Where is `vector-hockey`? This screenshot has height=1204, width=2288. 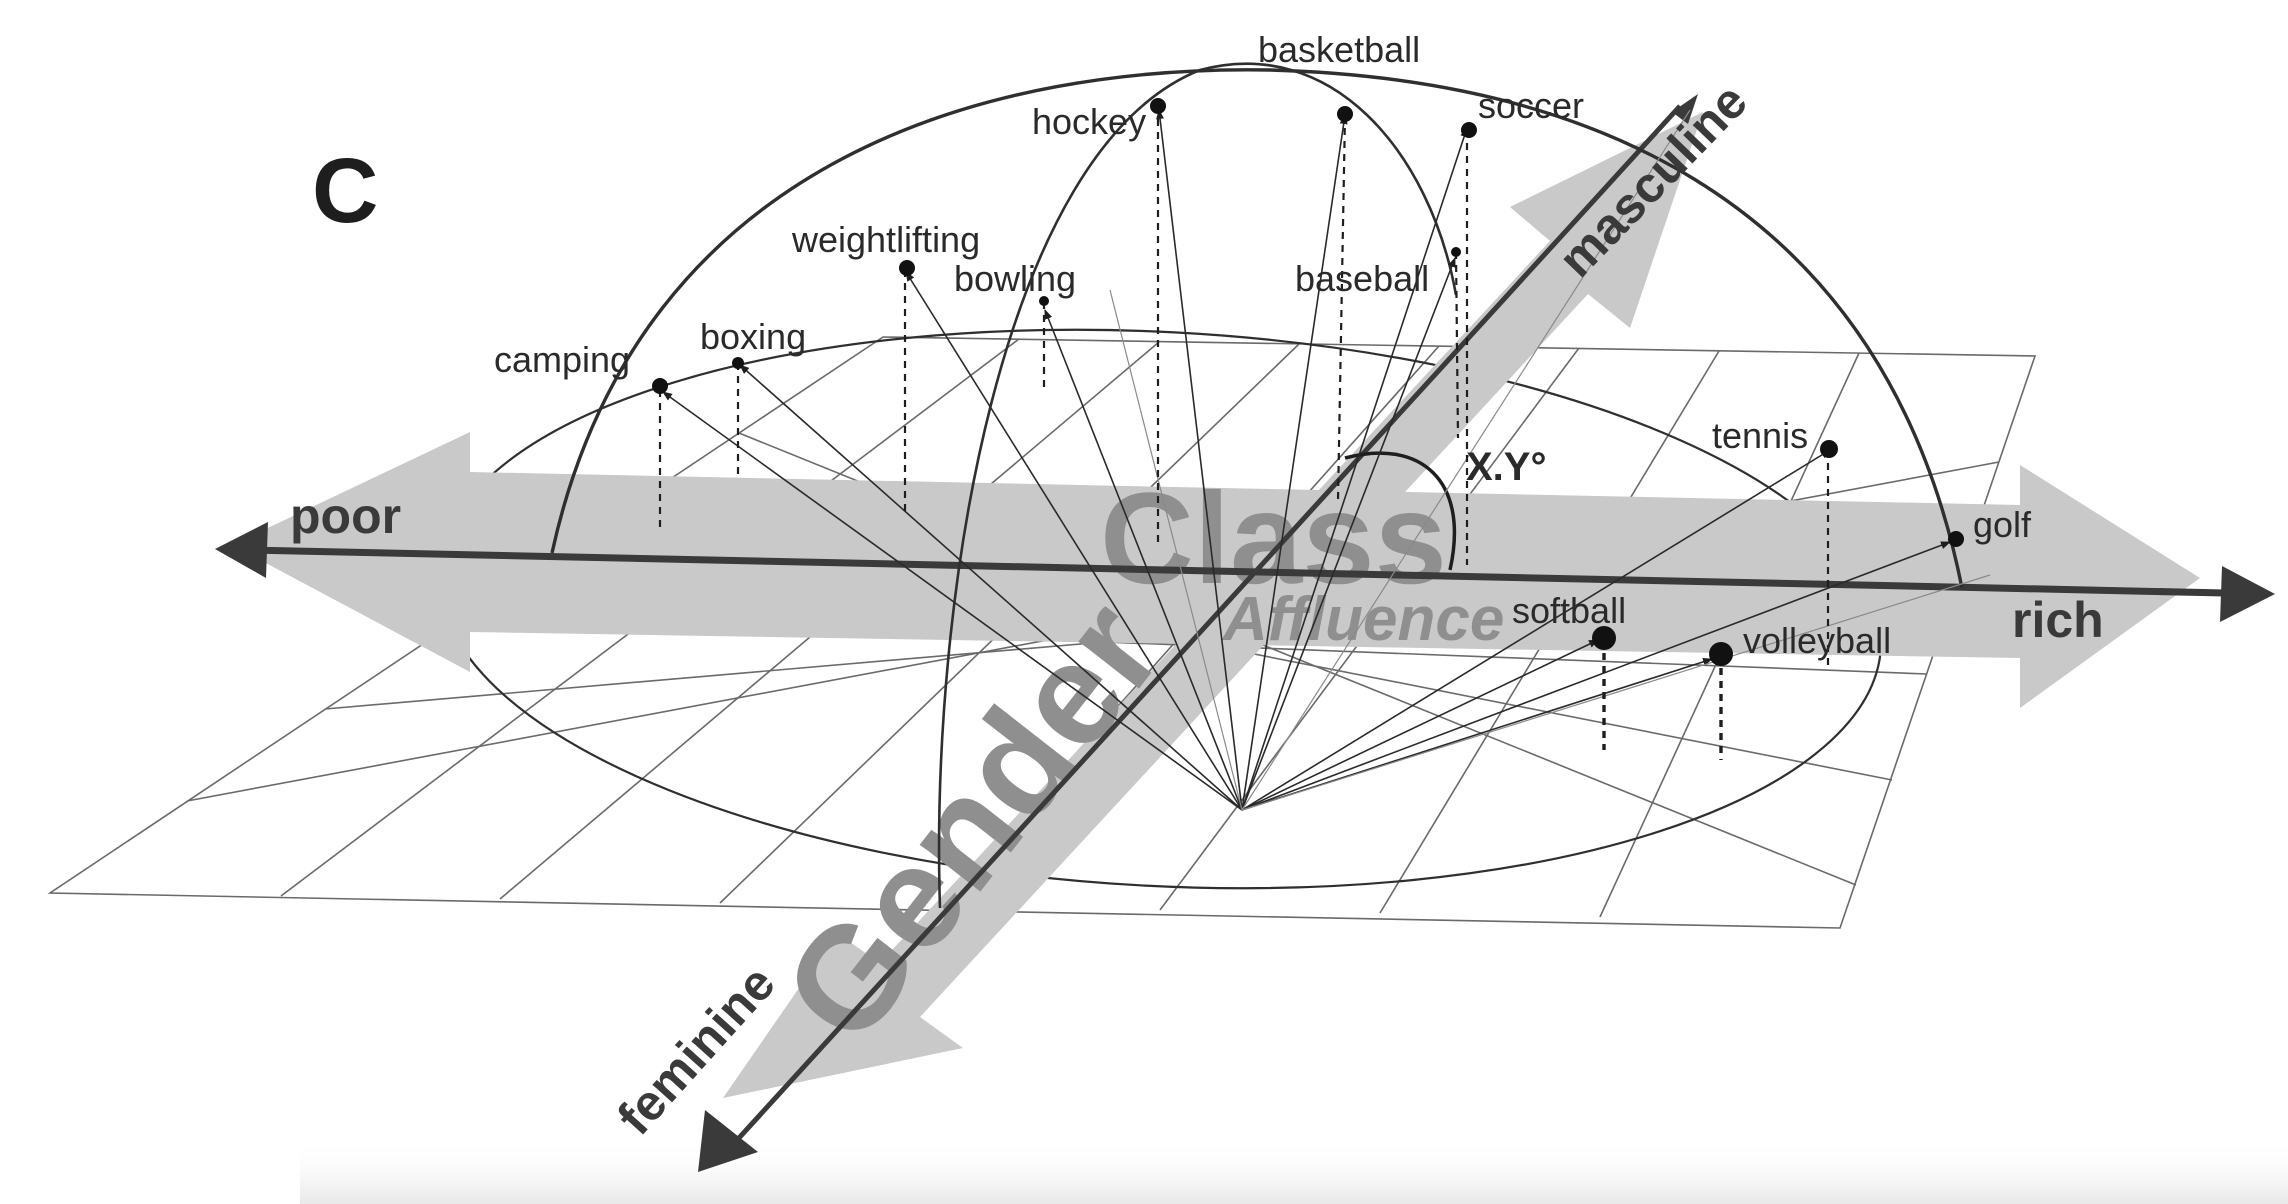 vector-hockey is located at coordinates (1199, 460).